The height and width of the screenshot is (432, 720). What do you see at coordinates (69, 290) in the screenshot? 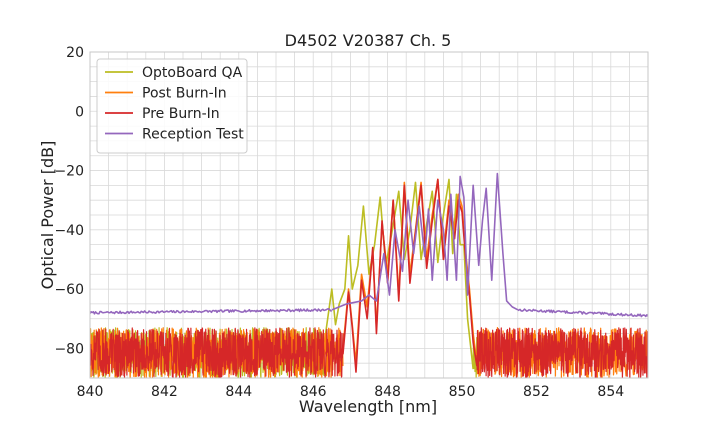
I see `y-tick-label: −60` at bounding box center [69, 290].